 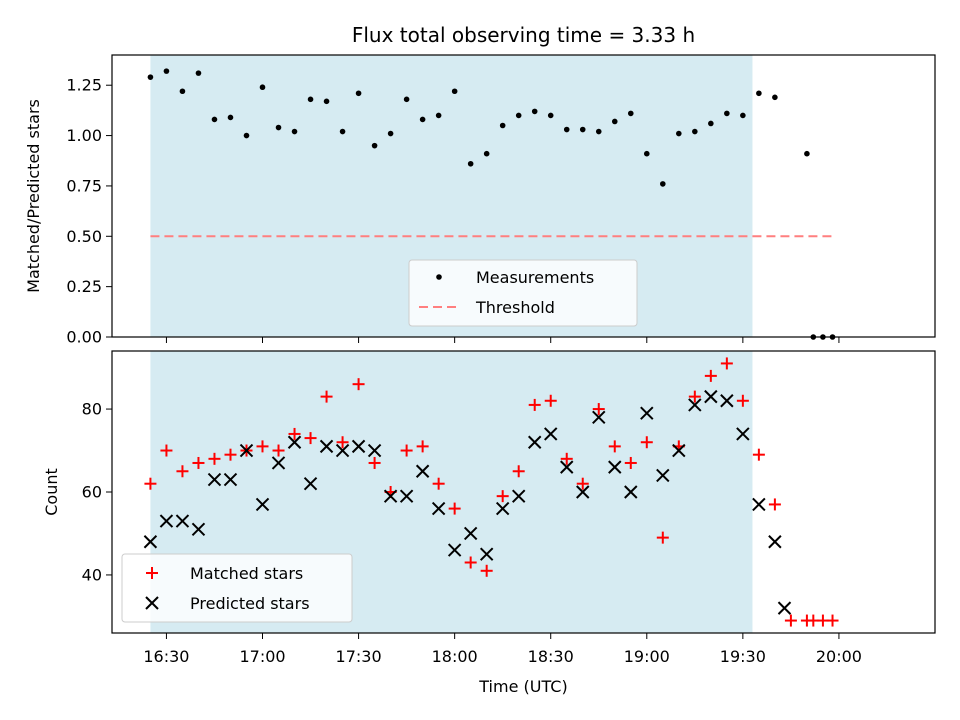 What do you see at coordinates (84, 85) in the screenshot?
I see `top-y-tick-label: 1.25` at bounding box center [84, 85].